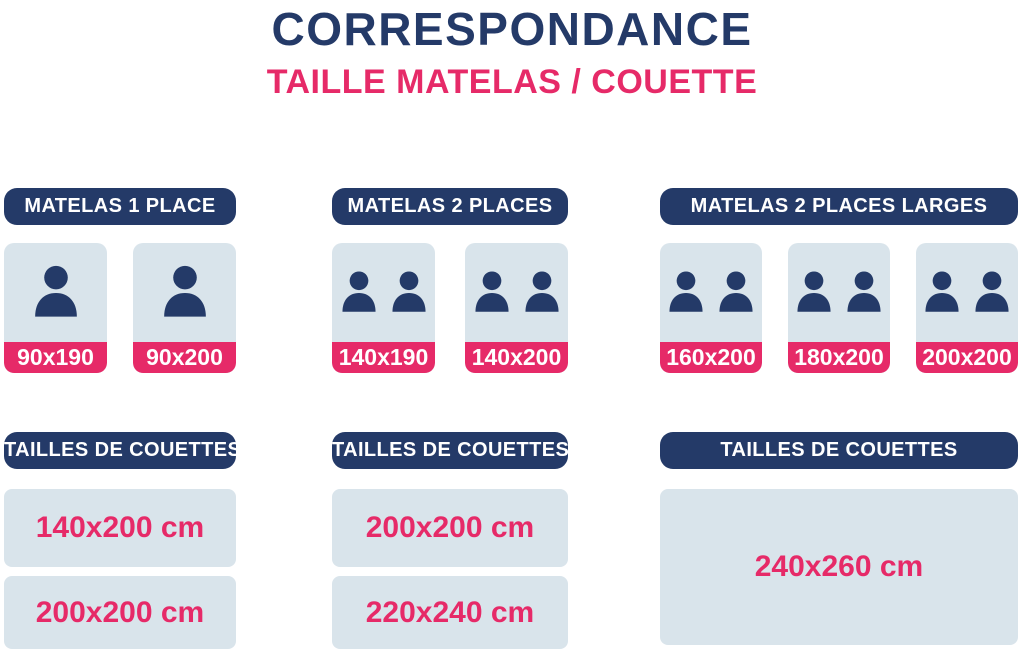 The image size is (1024, 658). Describe the element at coordinates (120, 528) in the screenshot. I see `duvet-size-box: 140x200 cm` at that location.